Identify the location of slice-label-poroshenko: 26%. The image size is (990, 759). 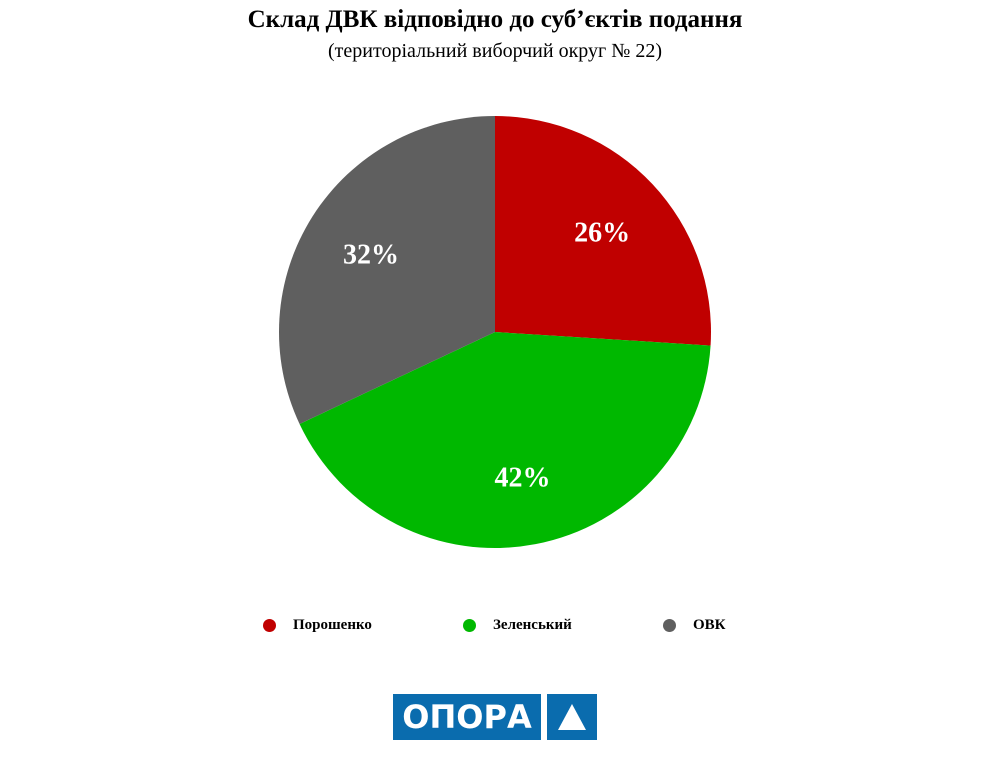
(602, 232).